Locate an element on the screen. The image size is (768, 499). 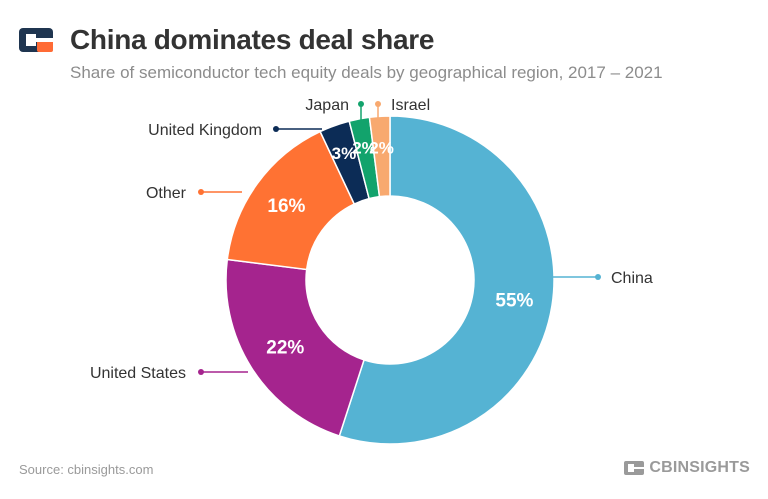
data-label-united-states: 22% is located at coordinates (285, 347).